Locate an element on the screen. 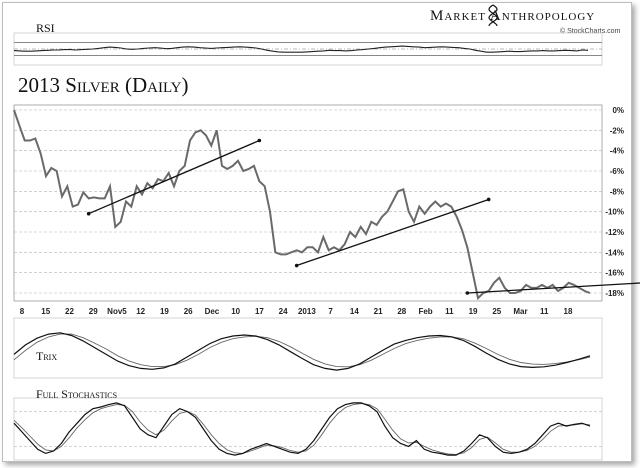 This screenshot has height=468, width=640. x-tick-label: 24 is located at coordinates (283, 311).